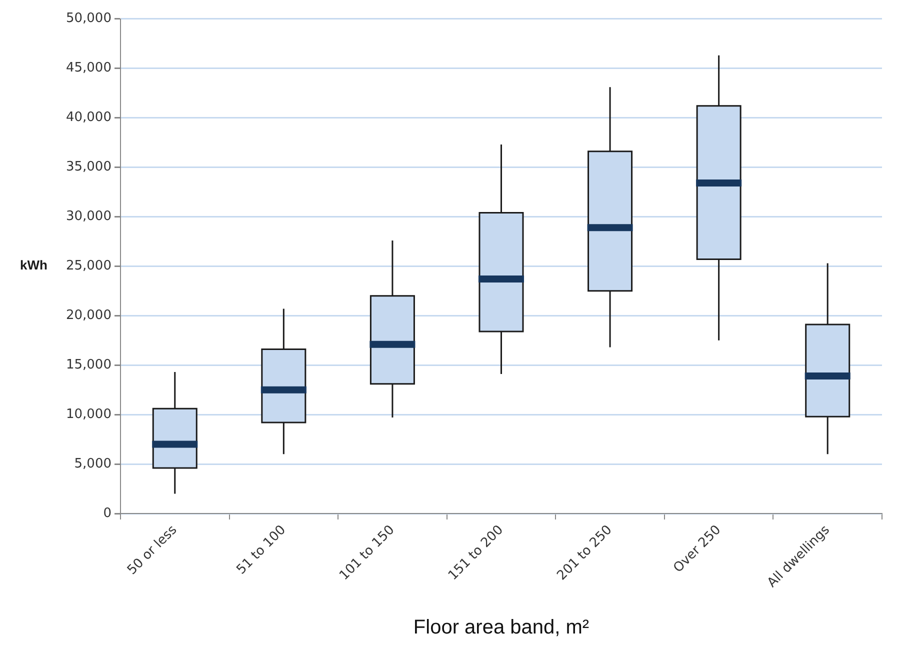  I want to click on x-tick-label: 201 to 250, so click(585, 553).